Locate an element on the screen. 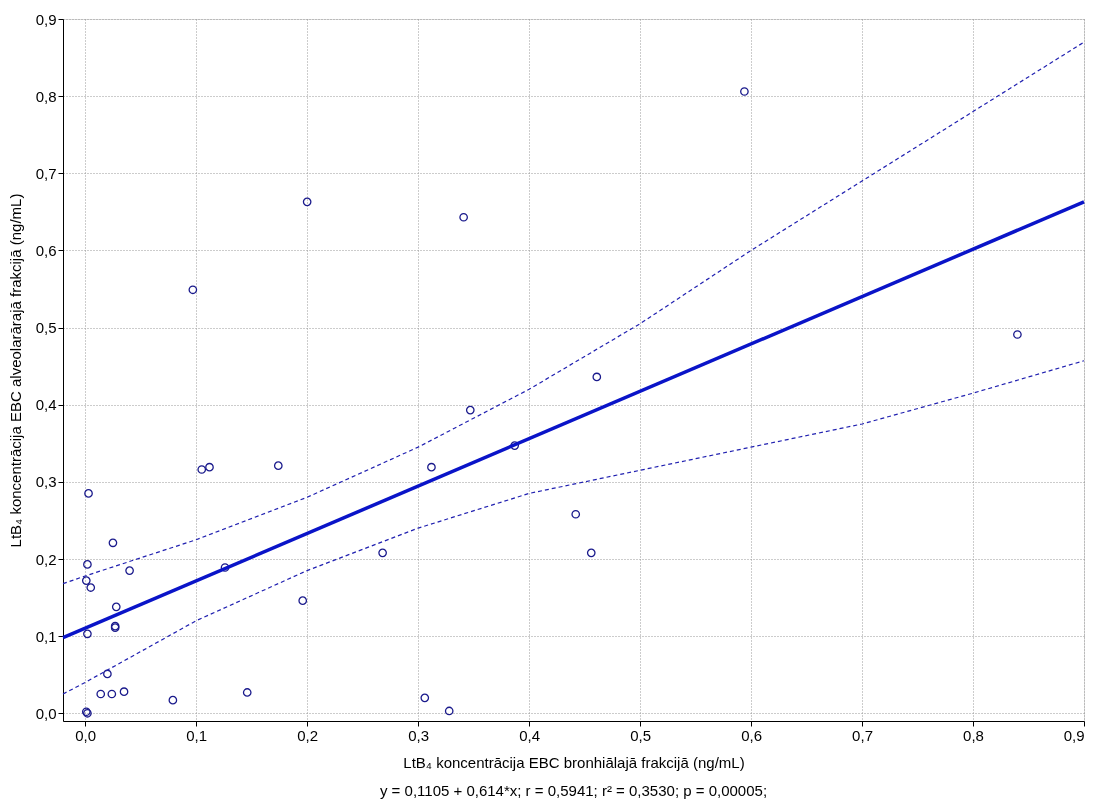 This screenshot has width=1106, height=807. x-axis-title: LtB₄ koncentrācija EBC bronhiālajā frakcijā (ng/mL) is located at coordinates (574, 762).